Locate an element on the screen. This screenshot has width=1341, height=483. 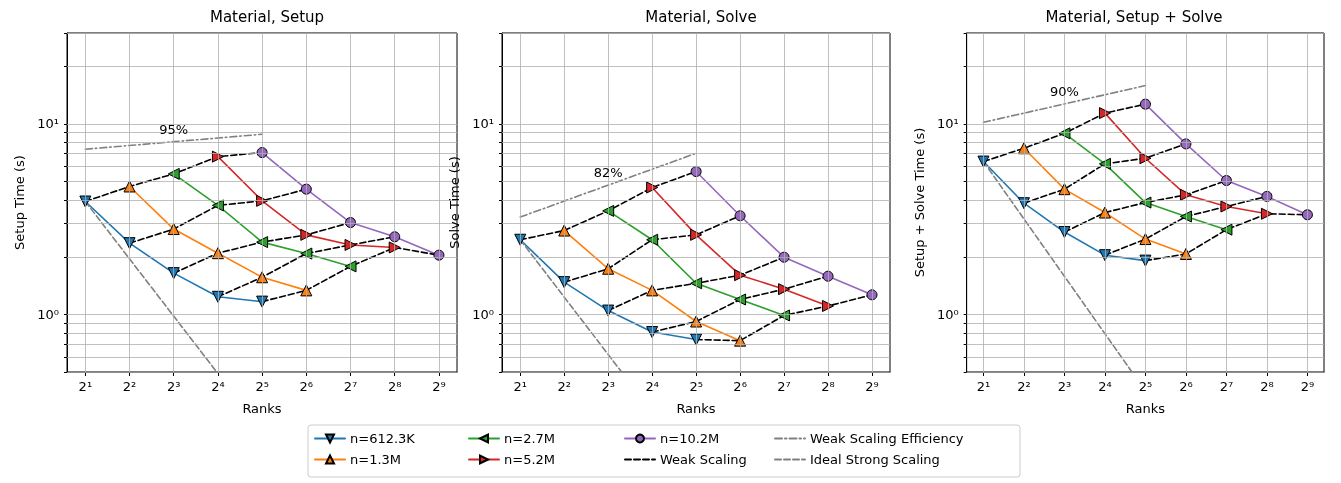
y-axis-title: Solve Time (s) is located at coordinates (455, 202).